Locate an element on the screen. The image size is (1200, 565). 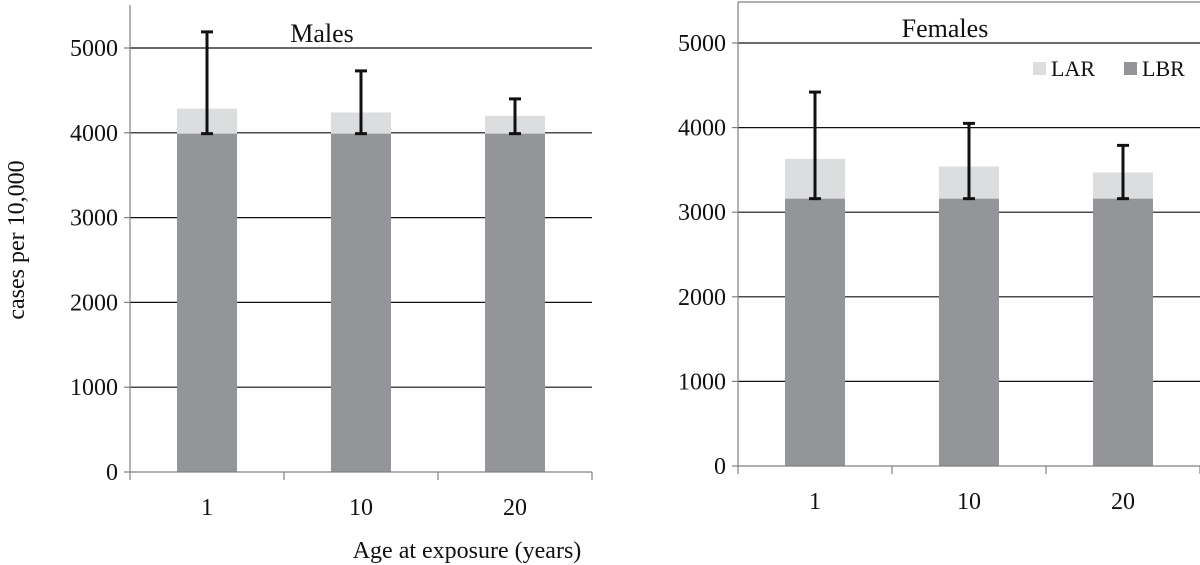
legend-label-lbr: LBR is located at coordinates (1163, 68).